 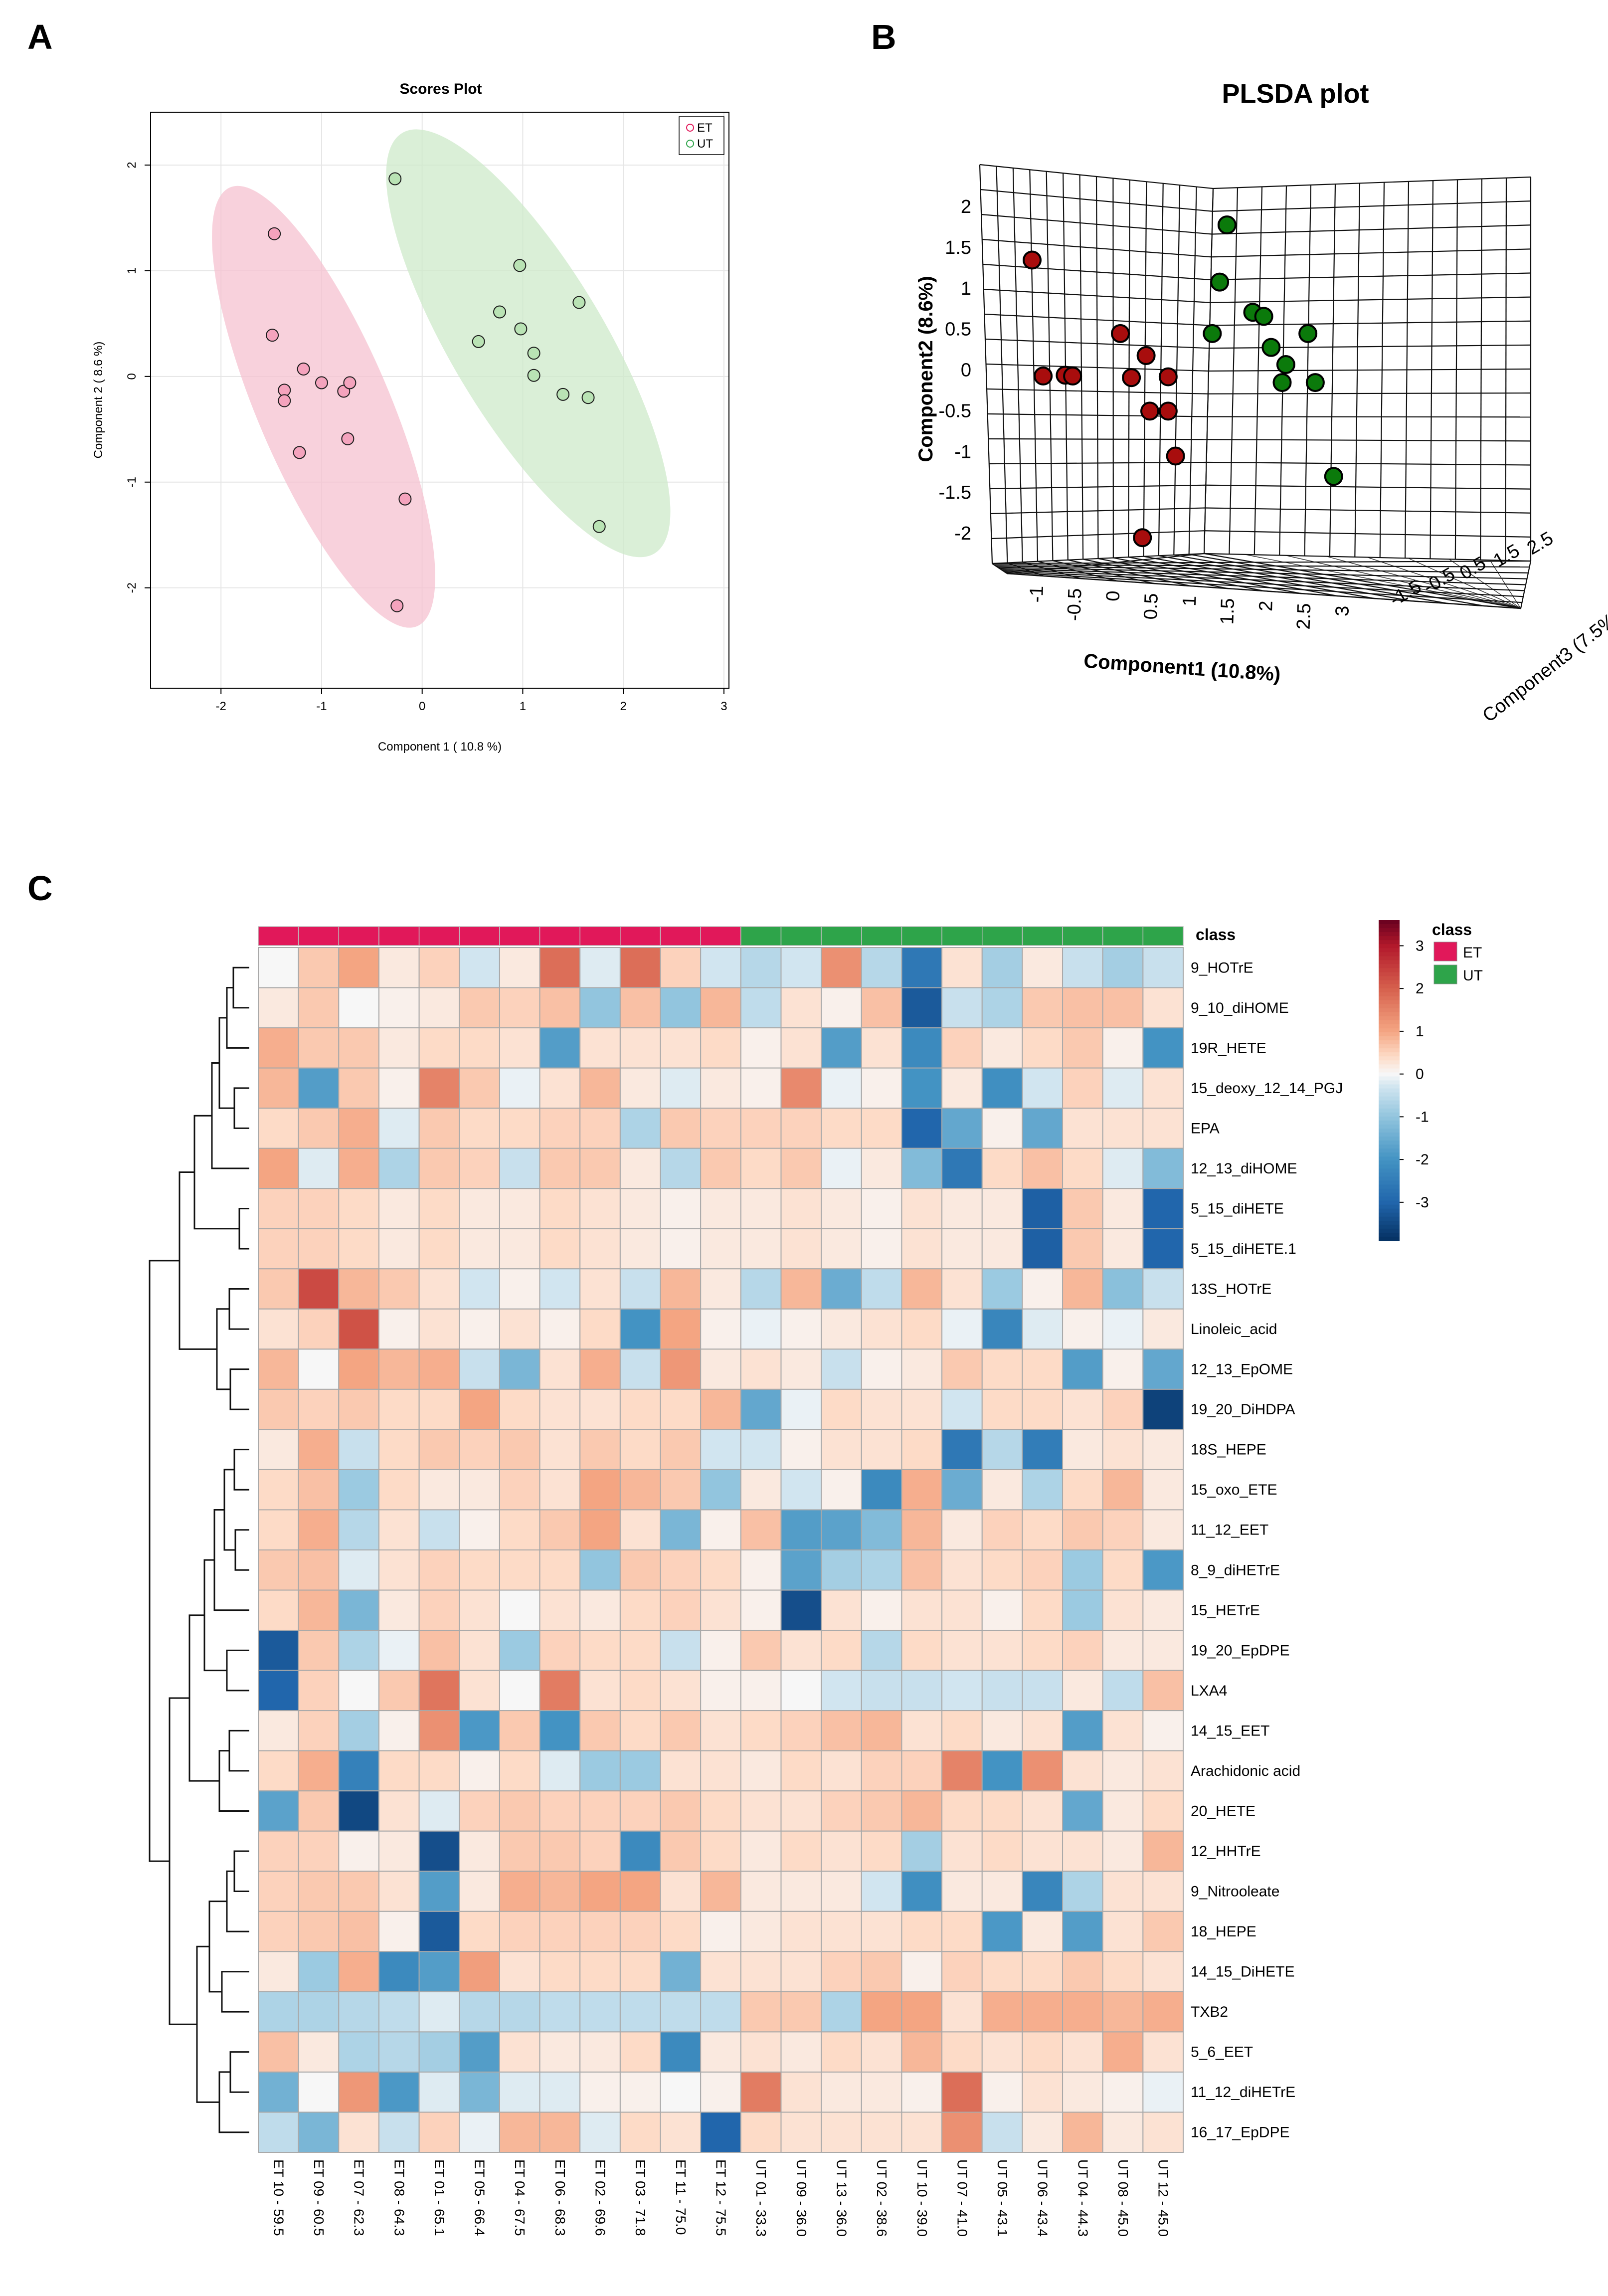 What do you see at coordinates (439, 400) in the screenshot?
I see `scores-plot-frame` at bounding box center [439, 400].